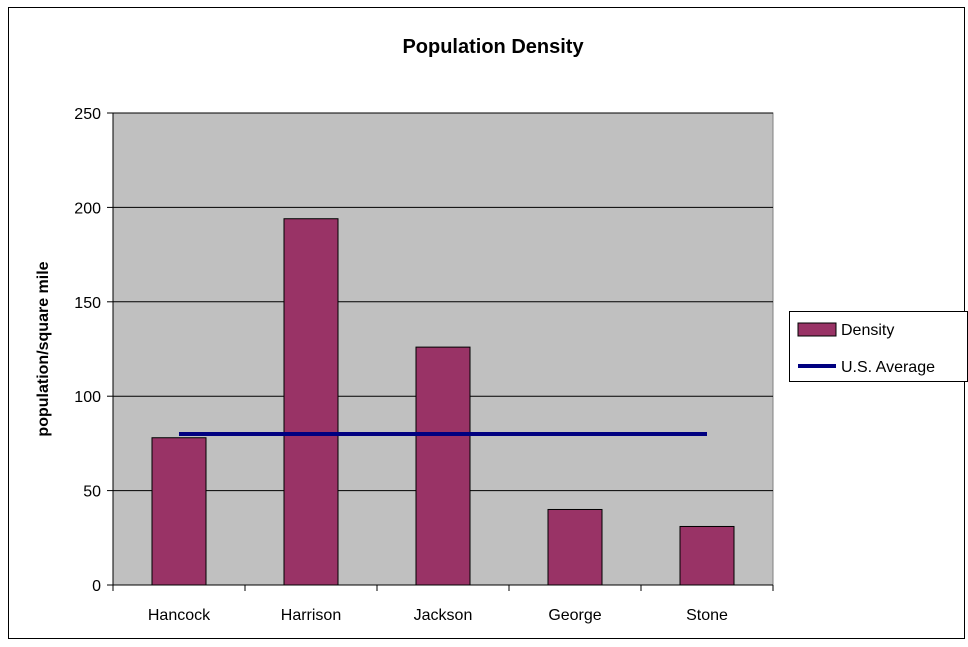 The width and height of the screenshot is (968, 647). I want to click on y-tick-label: 150, so click(87, 303).